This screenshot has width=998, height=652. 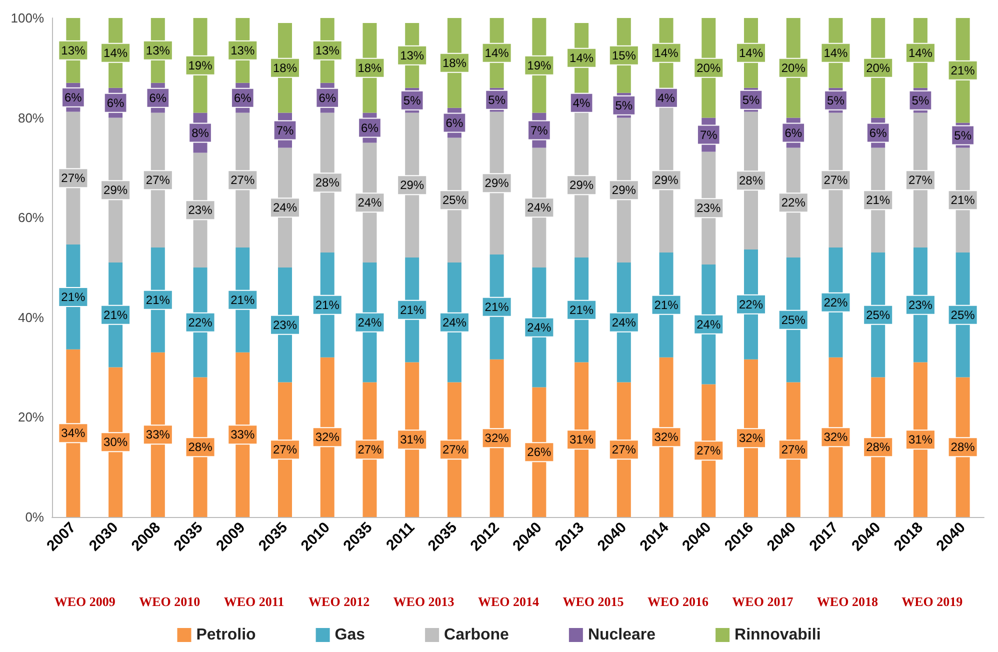 What do you see at coordinates (622, 635) in the screenshot?
I see `legend-label: Nucleare` at bounding box center [622, 635].